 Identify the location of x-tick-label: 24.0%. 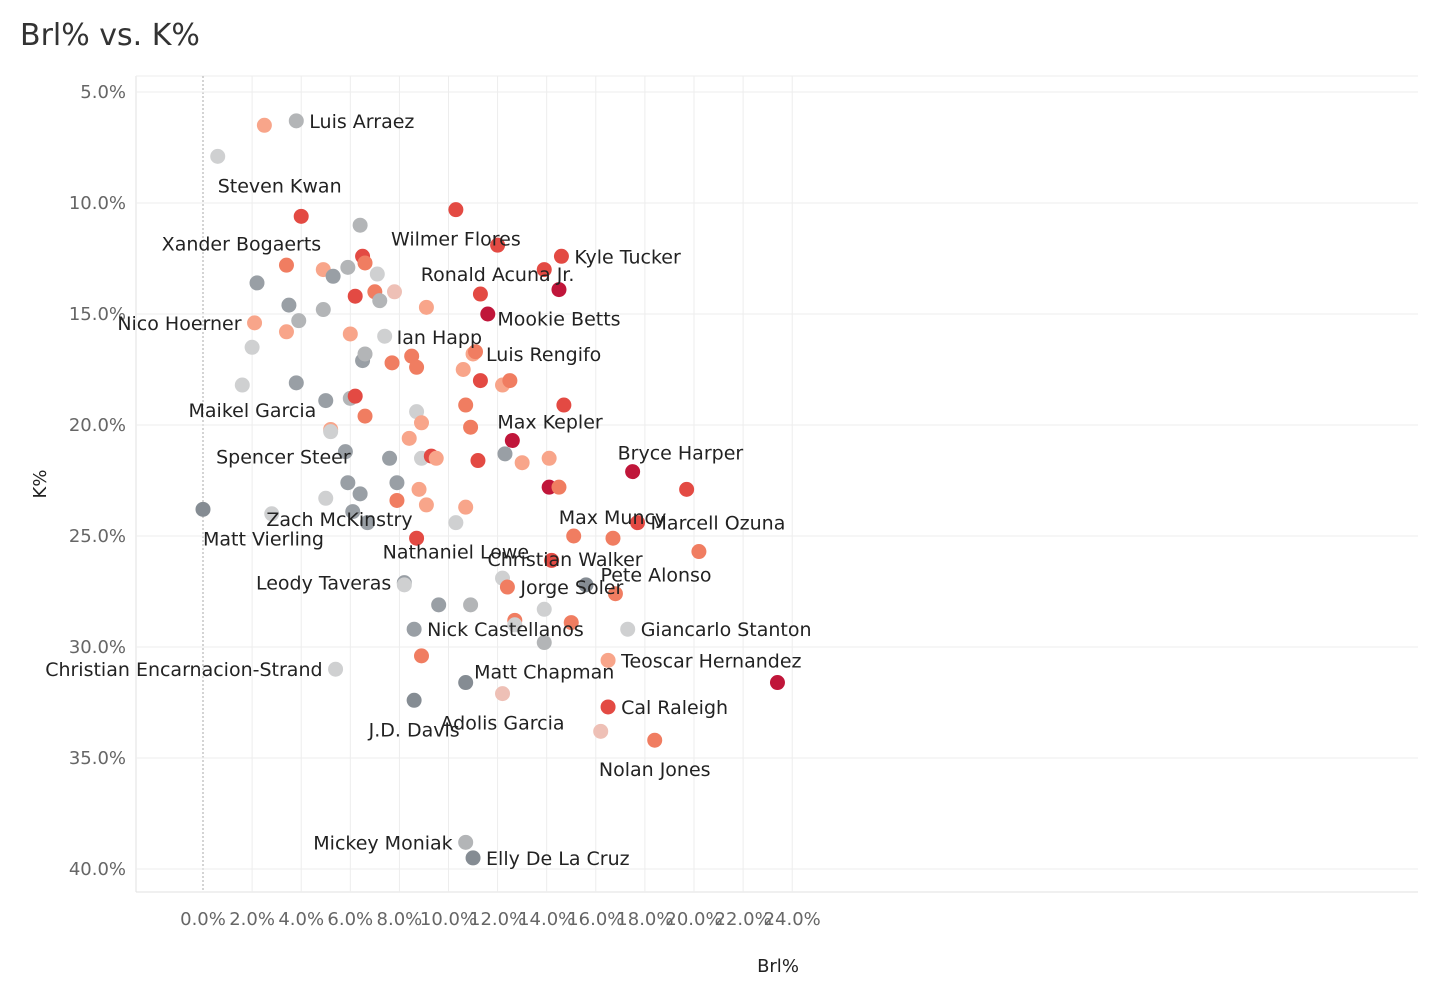
(792, 919).